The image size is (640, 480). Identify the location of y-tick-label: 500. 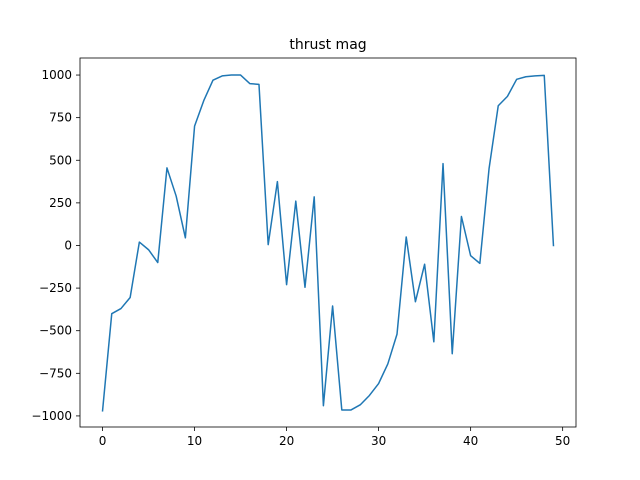
(60, 160).